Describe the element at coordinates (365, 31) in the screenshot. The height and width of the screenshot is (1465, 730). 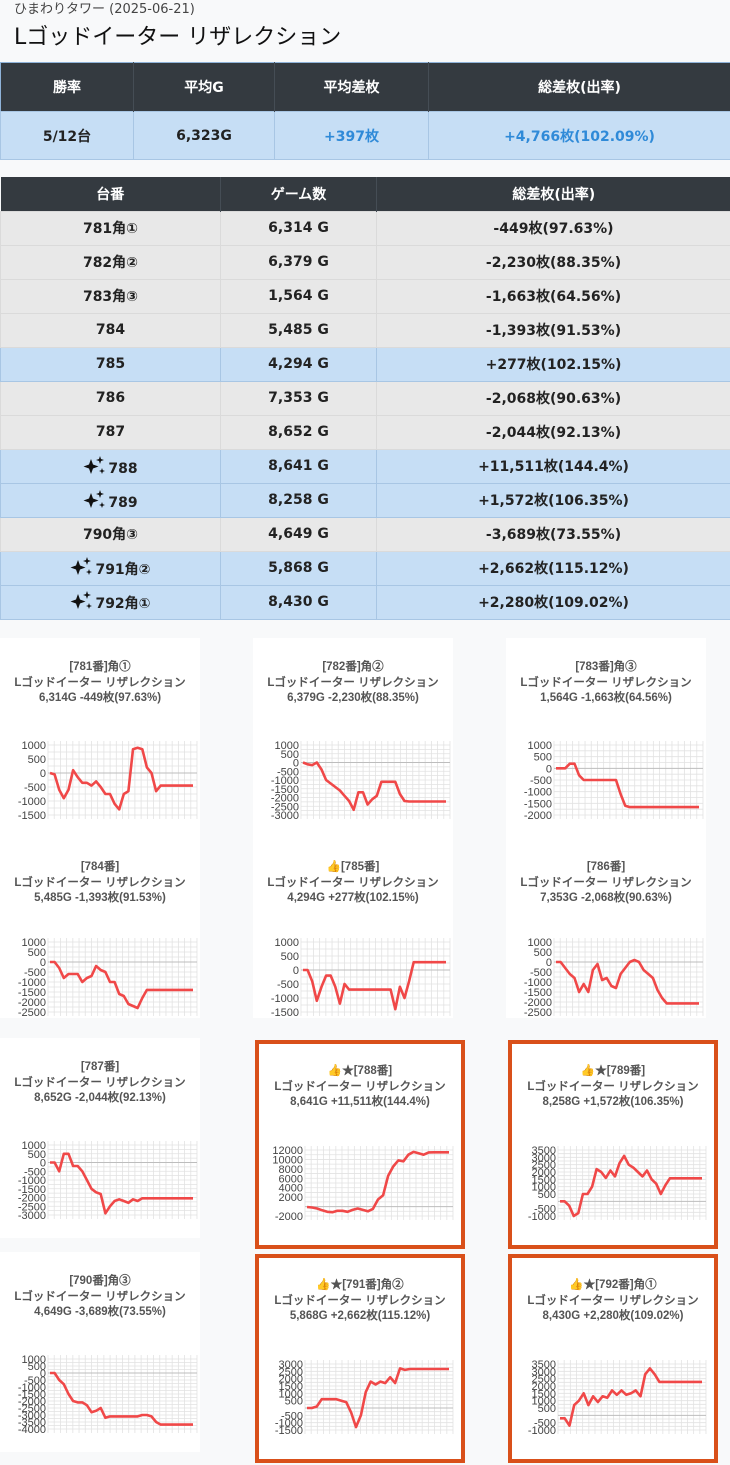
I see `page-header: ひまわりタワー (2025-06-21) Lゴッドイーター リザレクション` at that location.